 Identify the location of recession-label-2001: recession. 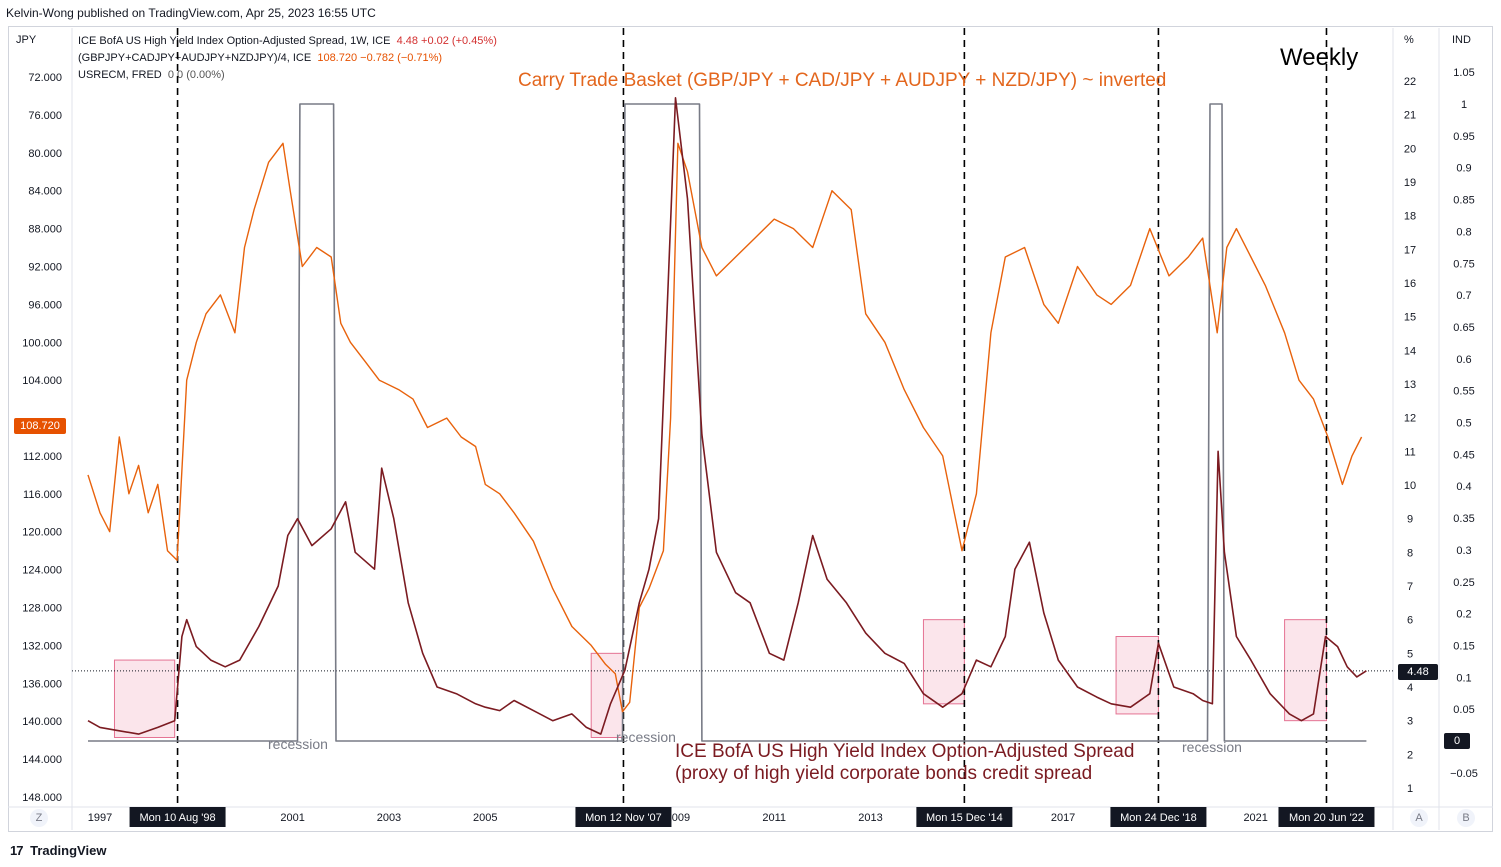
(298, 744).